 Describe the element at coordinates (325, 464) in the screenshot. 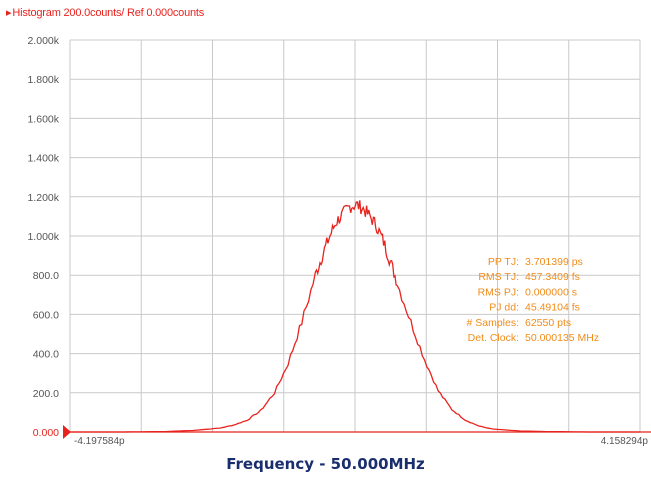

I see `frequency-caption: Frequency - 50.000MHz` at that location.